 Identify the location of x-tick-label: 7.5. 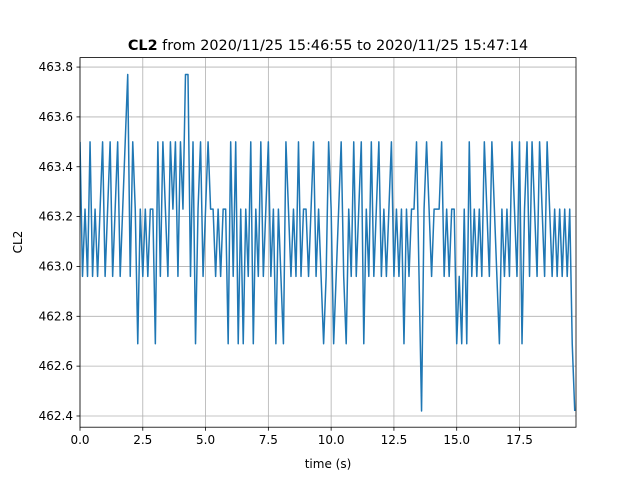
(268, 440).